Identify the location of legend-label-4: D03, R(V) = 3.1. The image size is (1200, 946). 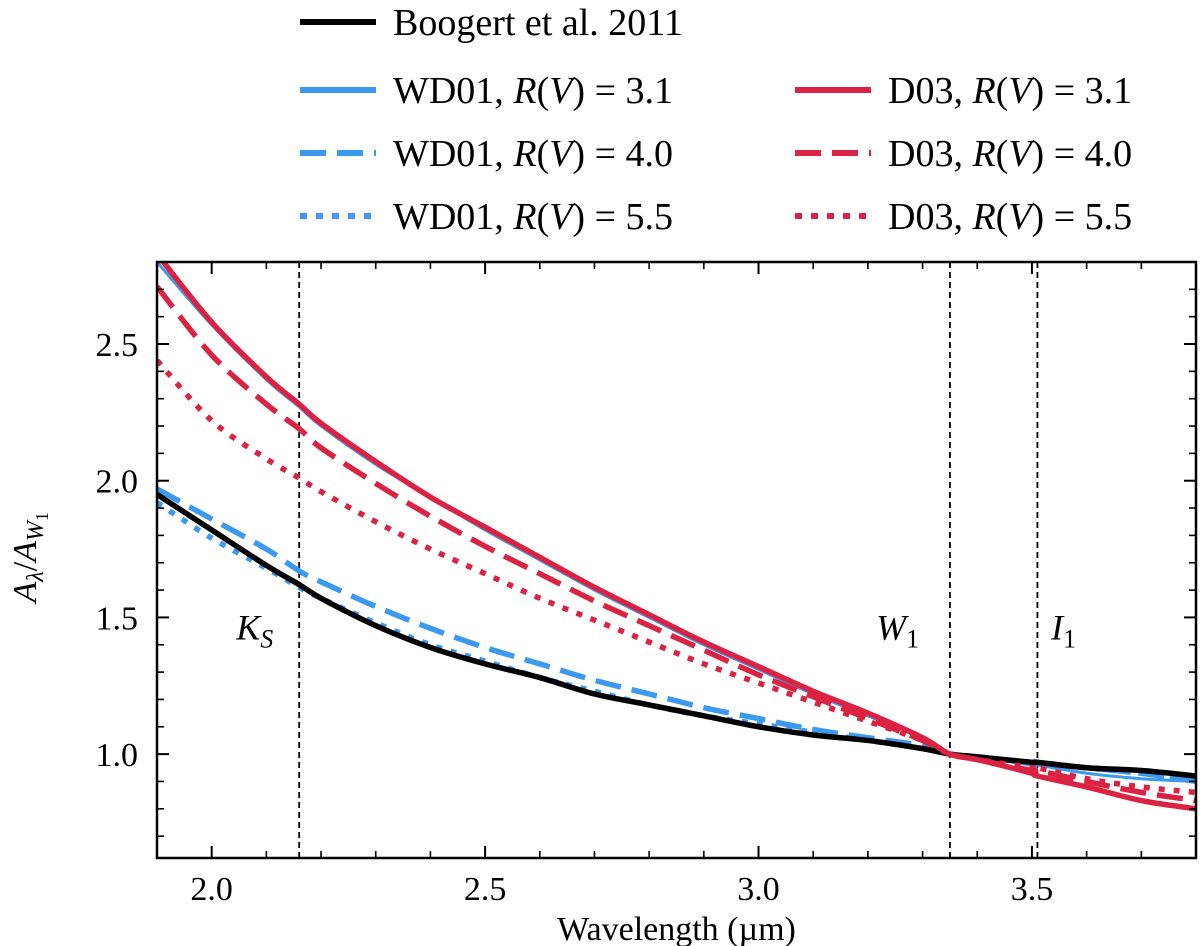
(1010, 91).